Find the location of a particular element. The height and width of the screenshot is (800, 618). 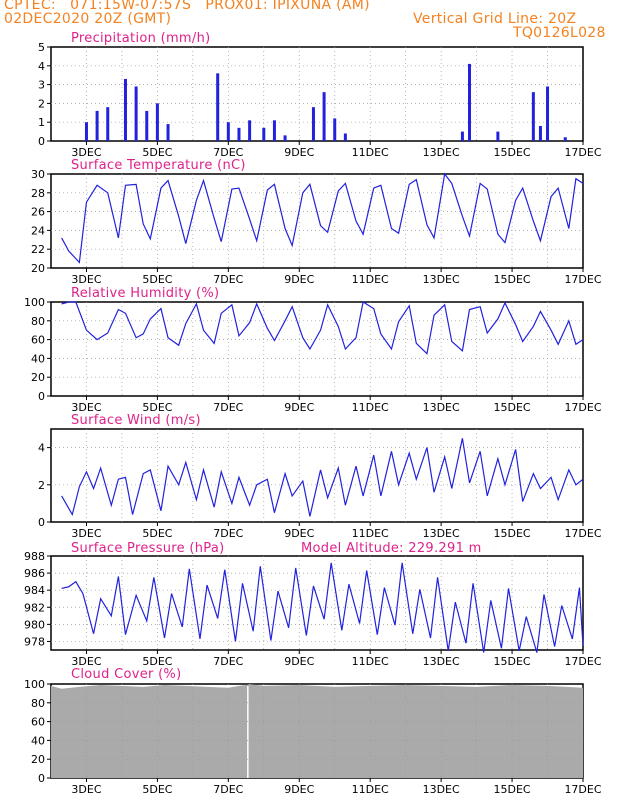

rh-xtick: 3DEC is located at coordinates (86, 407).